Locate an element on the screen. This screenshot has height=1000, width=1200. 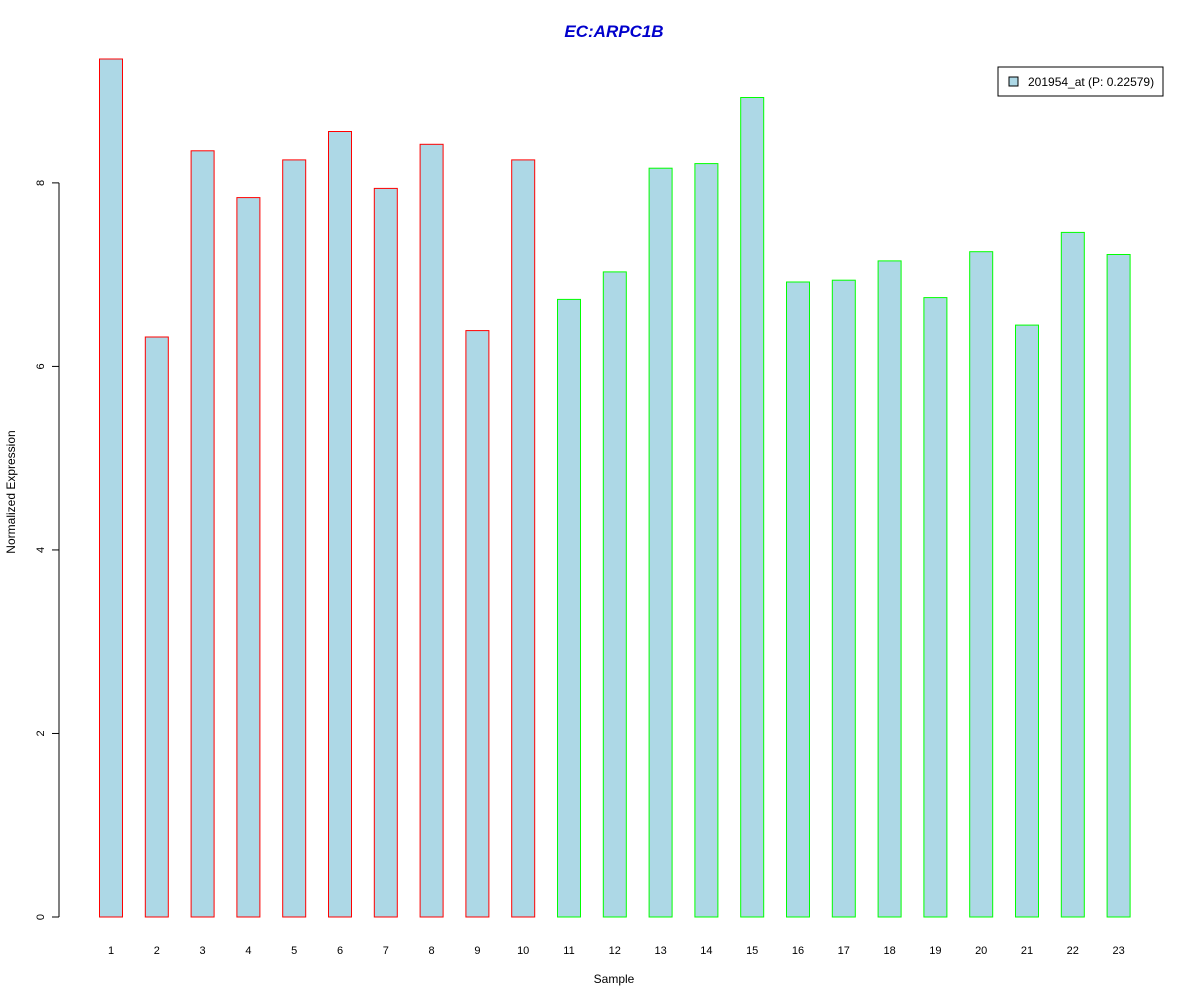
x-tick-label: 16 is located at coordinates (798, 951).